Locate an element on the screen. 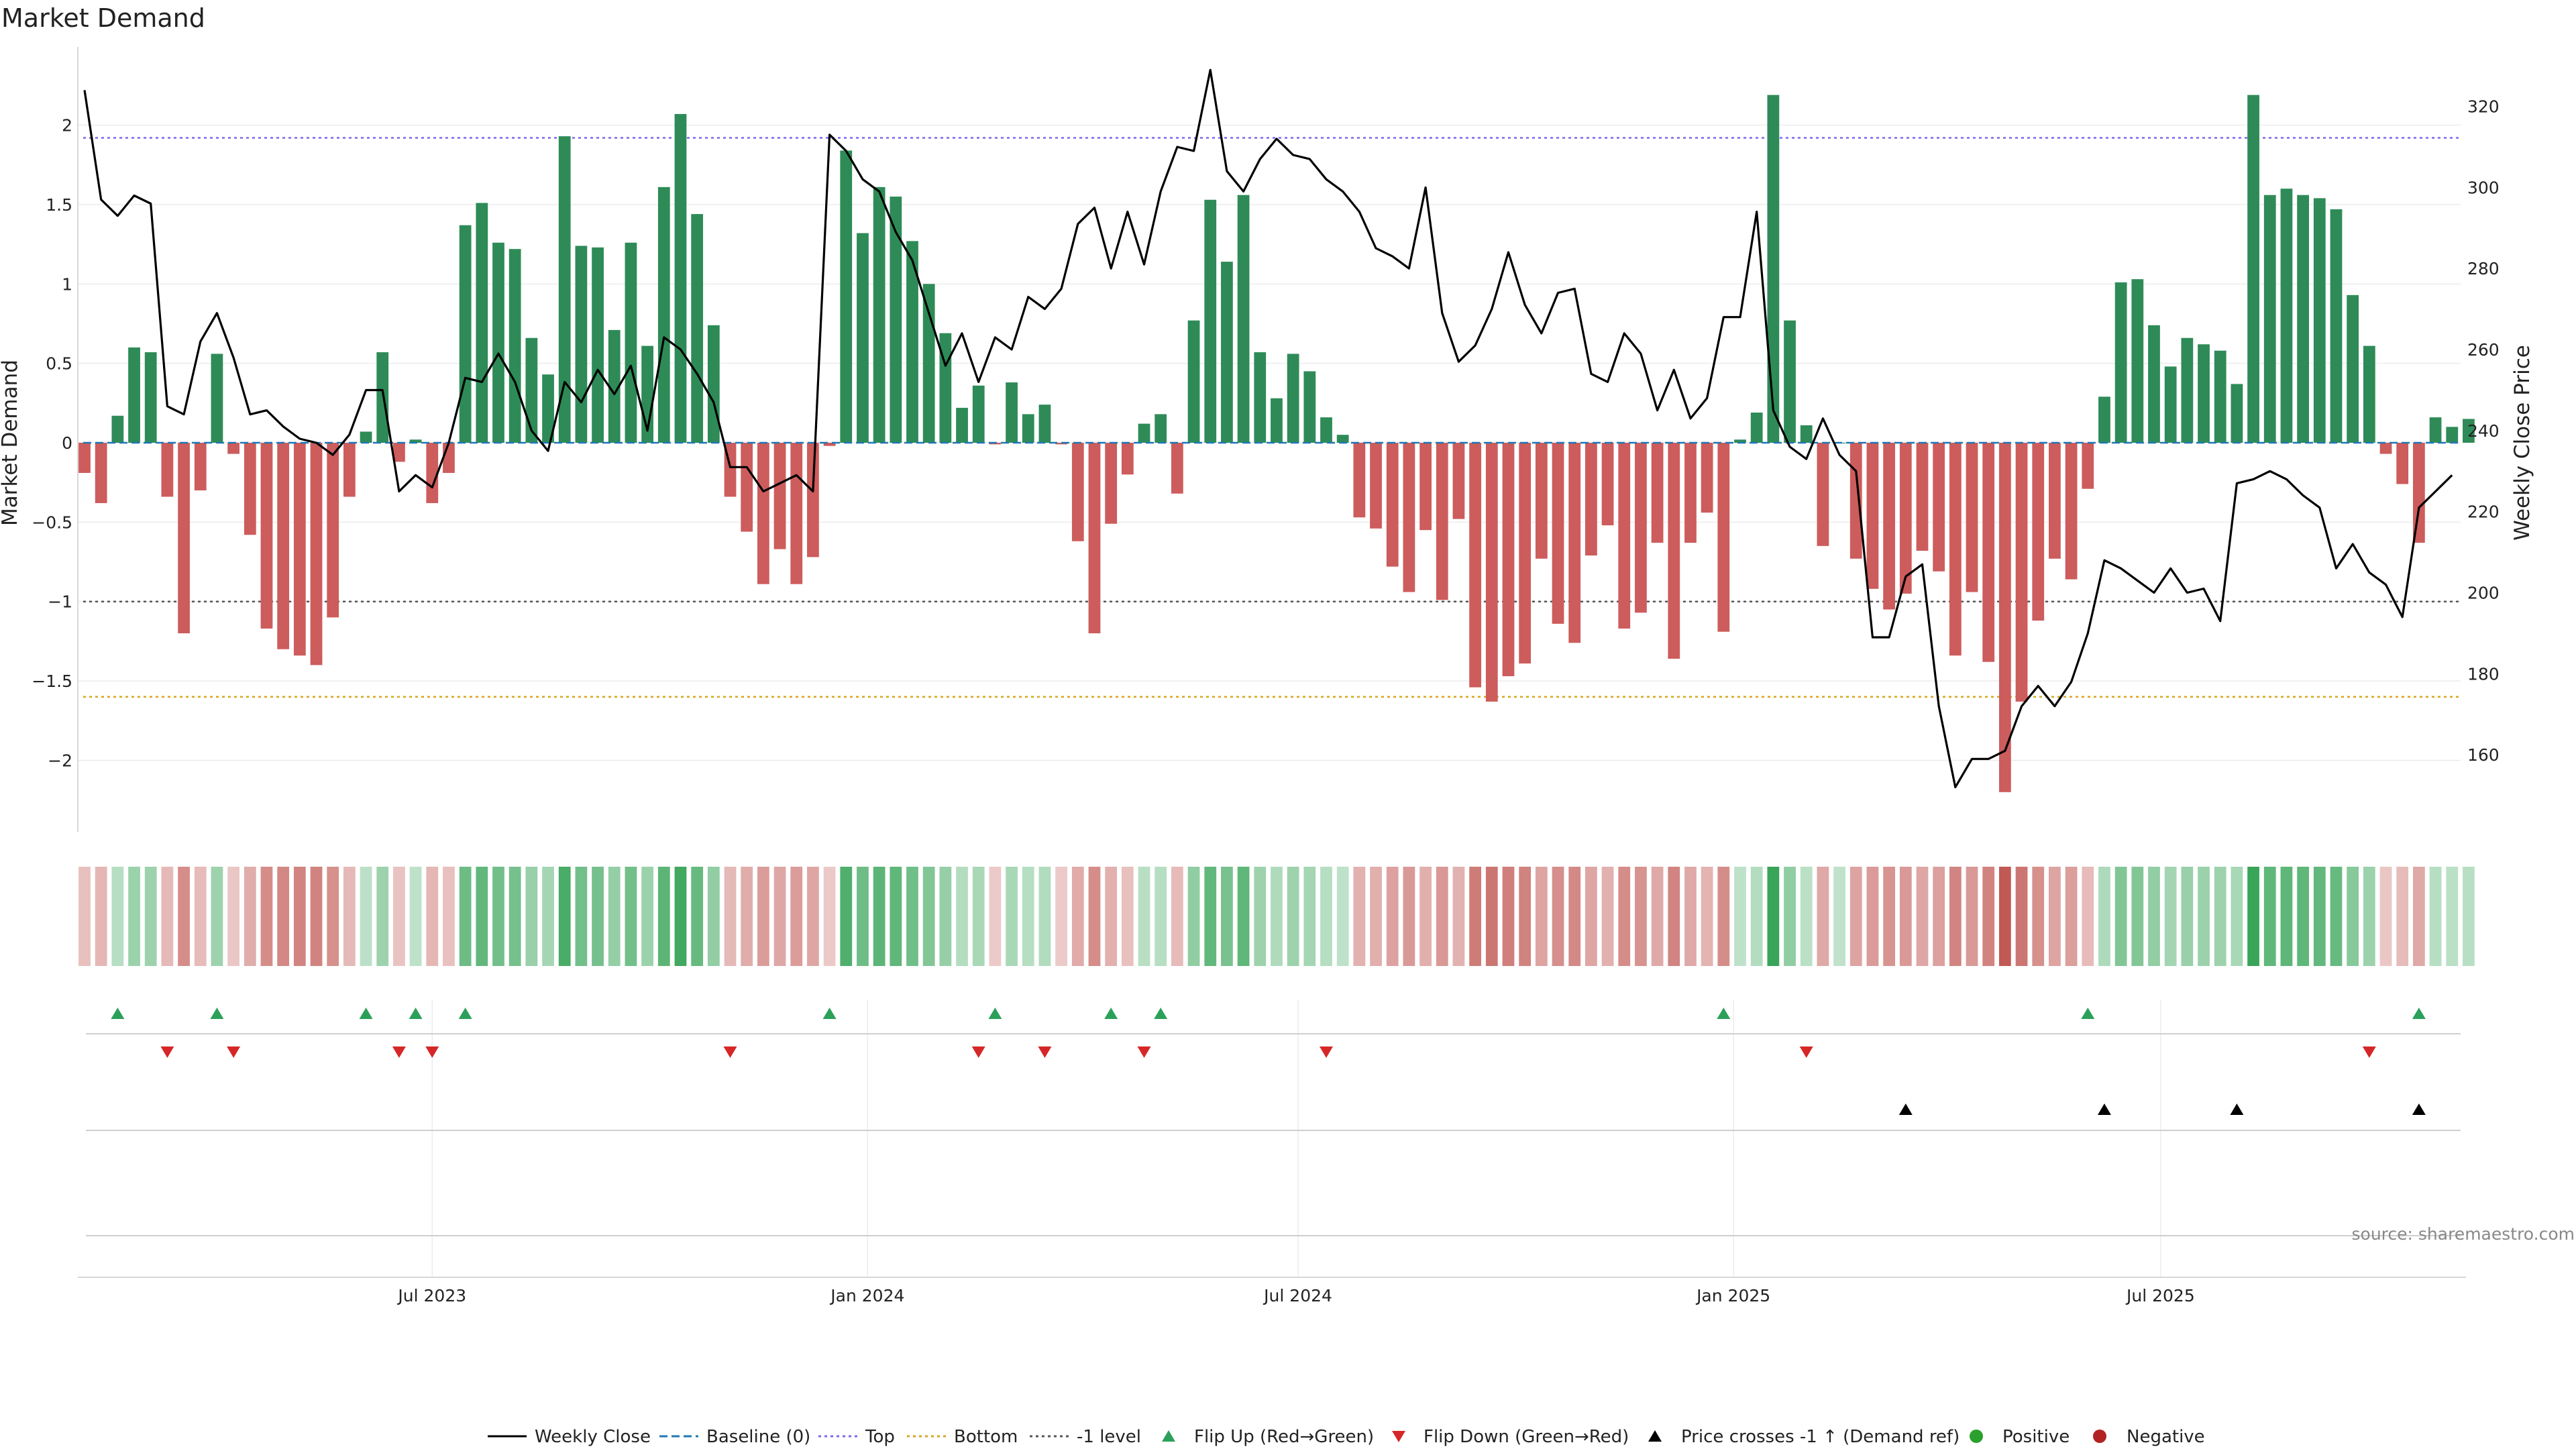 This screenshot has height=1449, width=2576. y2-axis-label: Weekly Close Price is located at coordinates (2522, 443).